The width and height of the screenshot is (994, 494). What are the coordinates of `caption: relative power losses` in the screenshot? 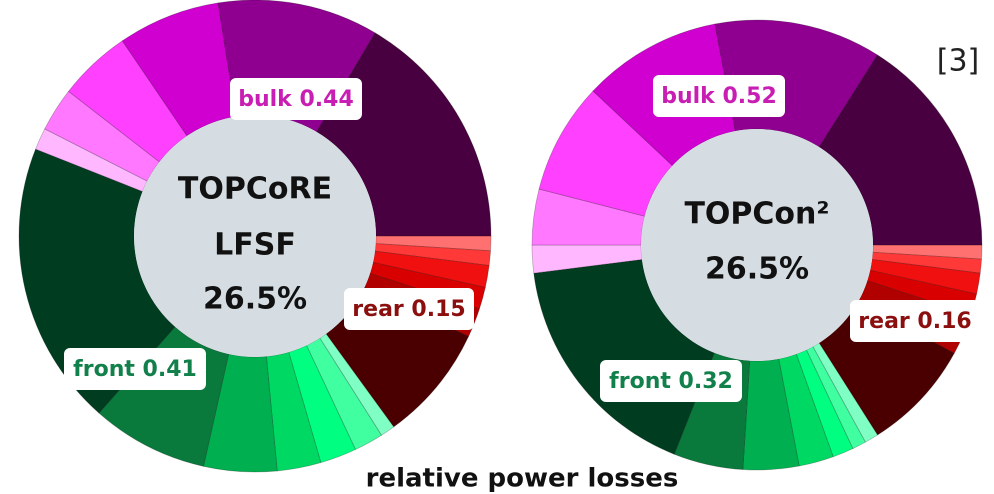 It's located at (522, 479).